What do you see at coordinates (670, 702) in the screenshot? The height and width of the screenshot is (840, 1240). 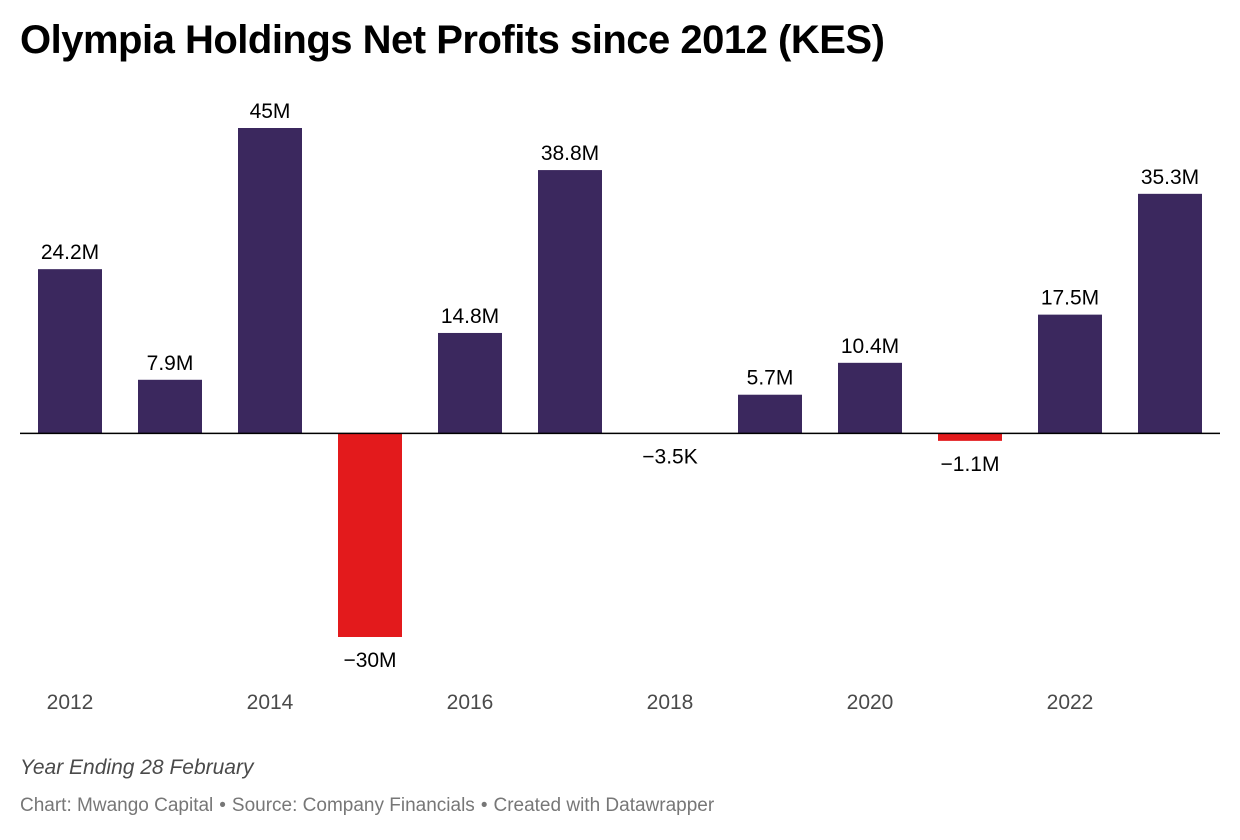 I see `x-tick-label-2018: 2018` at bounding box center [670, 702].